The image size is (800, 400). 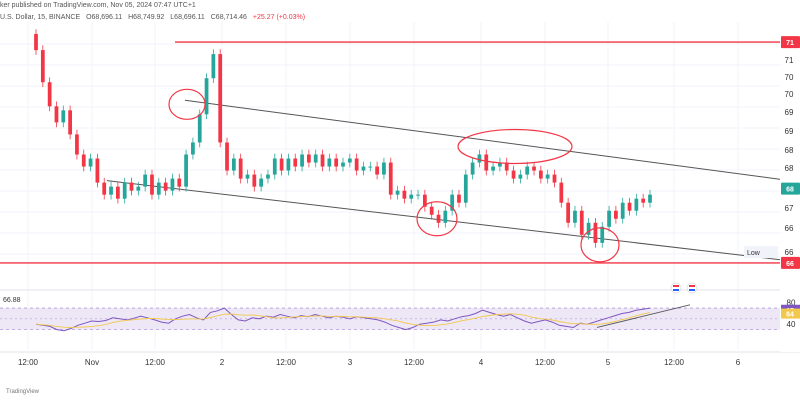 I want to click on rsi-pane: 66.88, so click(x=347, y=314).